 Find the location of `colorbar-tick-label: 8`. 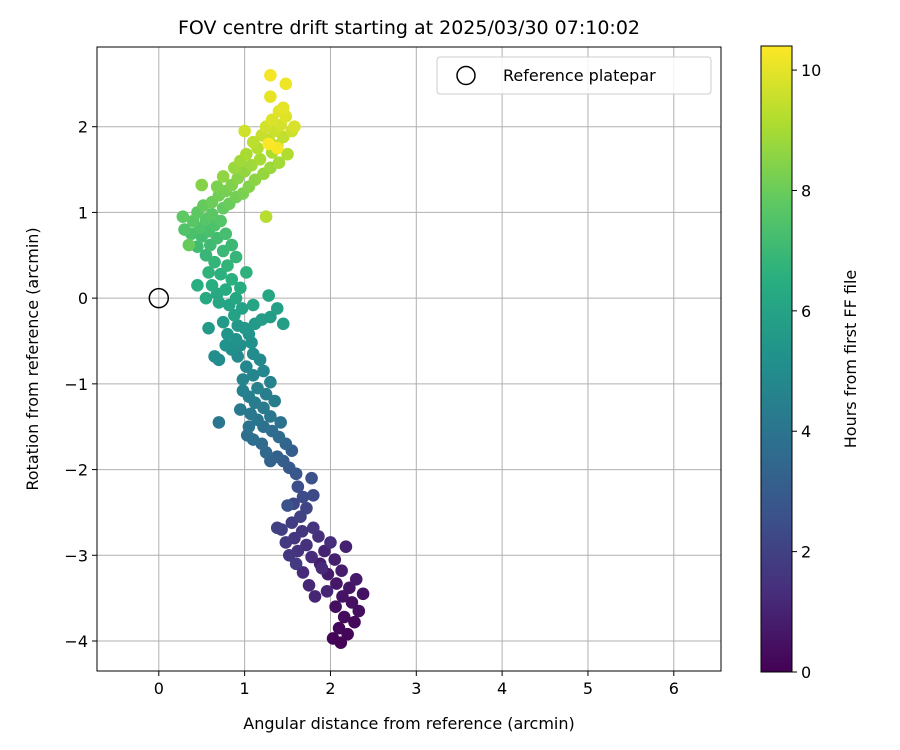

colorbar-tick-label: 8 is located at coordinates (806, 190).